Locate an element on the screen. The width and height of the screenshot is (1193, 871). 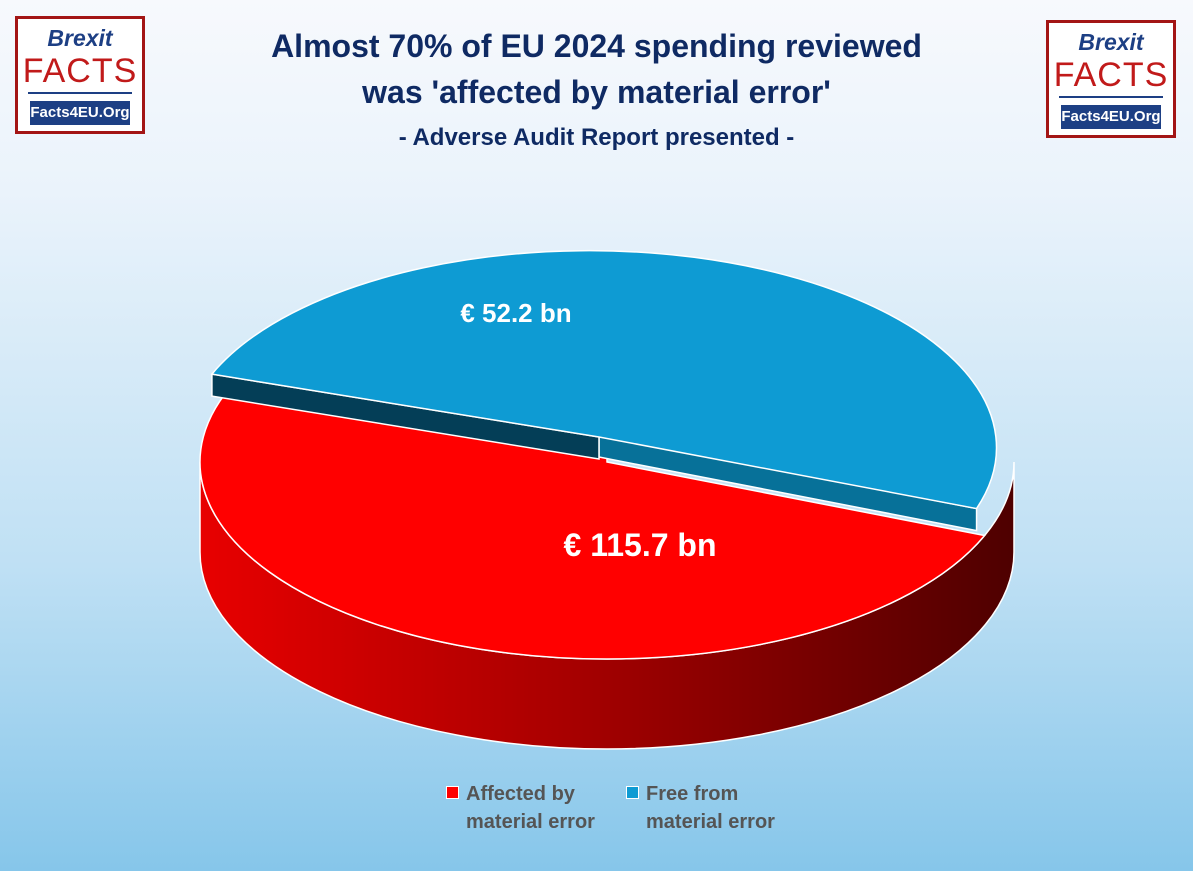
chart-title-line-1: Almost 70% of EU 2024 spending reviewed is located at coordinates (596, 46).